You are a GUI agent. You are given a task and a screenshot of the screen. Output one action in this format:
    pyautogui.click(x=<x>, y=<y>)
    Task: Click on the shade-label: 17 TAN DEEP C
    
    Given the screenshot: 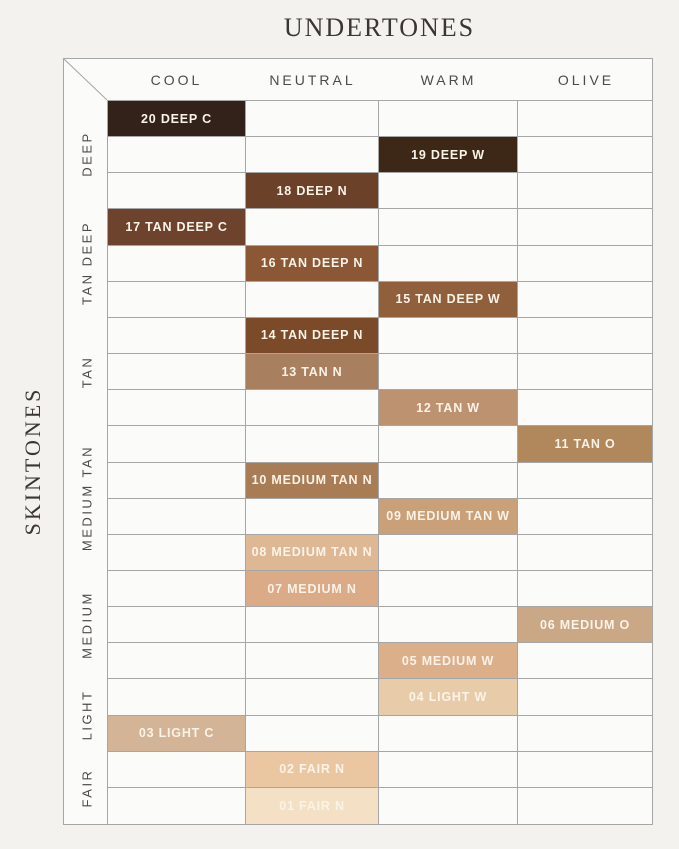 What is the action you would take?
    pyautogui.click(x=176, y=227)
    